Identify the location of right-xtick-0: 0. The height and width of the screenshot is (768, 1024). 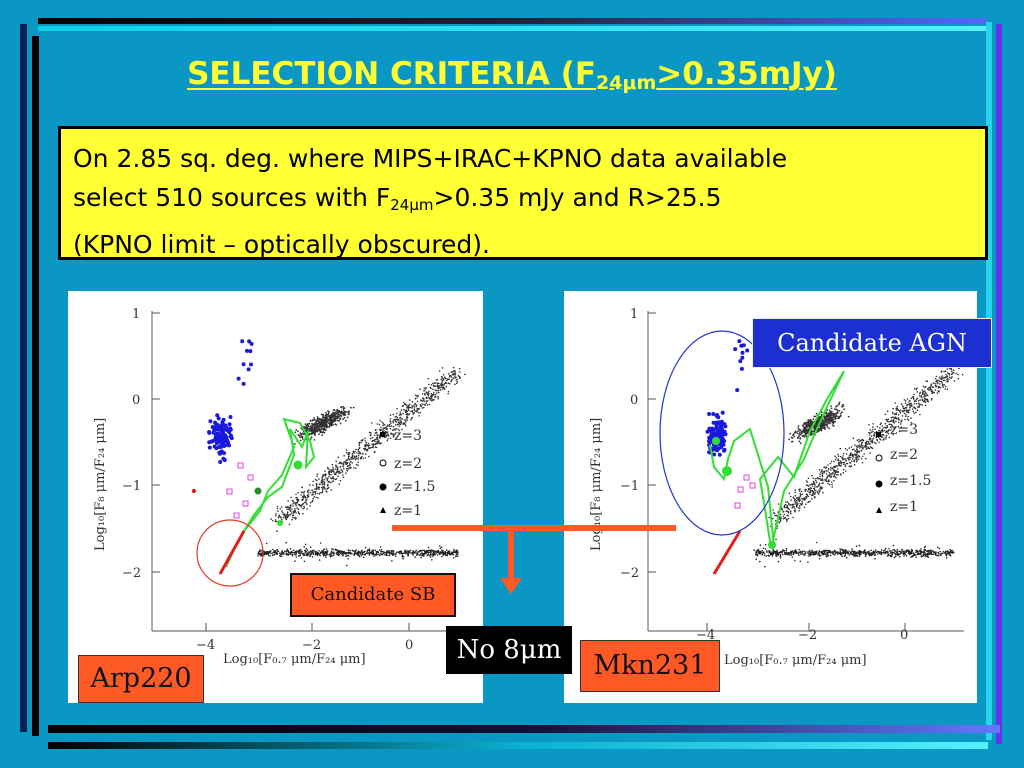
(904, 635).